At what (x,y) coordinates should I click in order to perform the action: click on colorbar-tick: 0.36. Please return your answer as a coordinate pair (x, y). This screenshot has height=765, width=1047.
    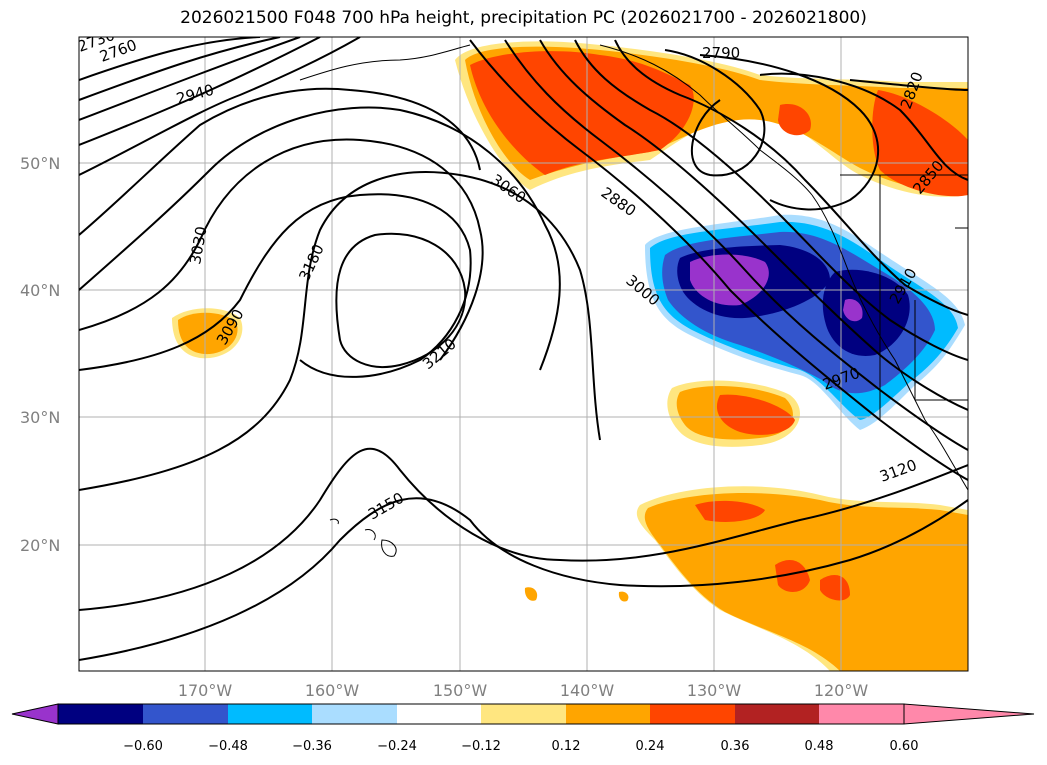
    Looking at the image, I should click on (735, 746).